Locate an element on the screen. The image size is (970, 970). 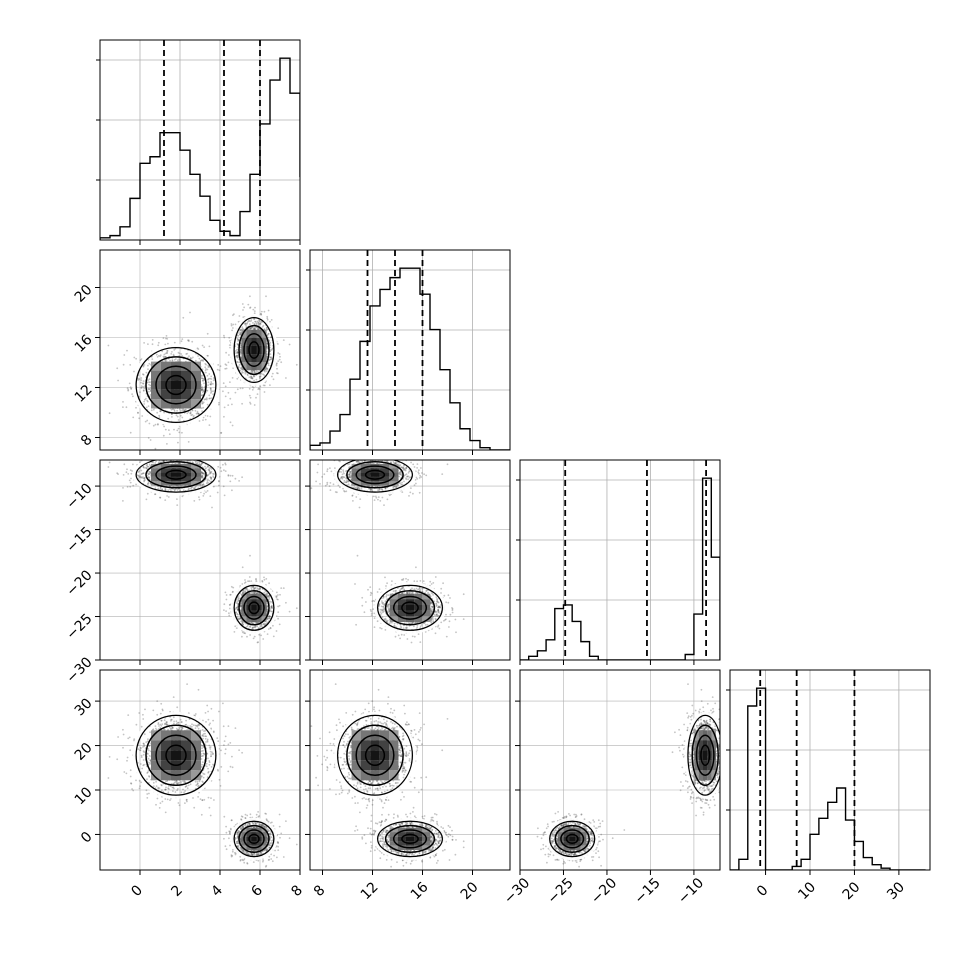
histogram-frame is located at coordinates (410, 350).